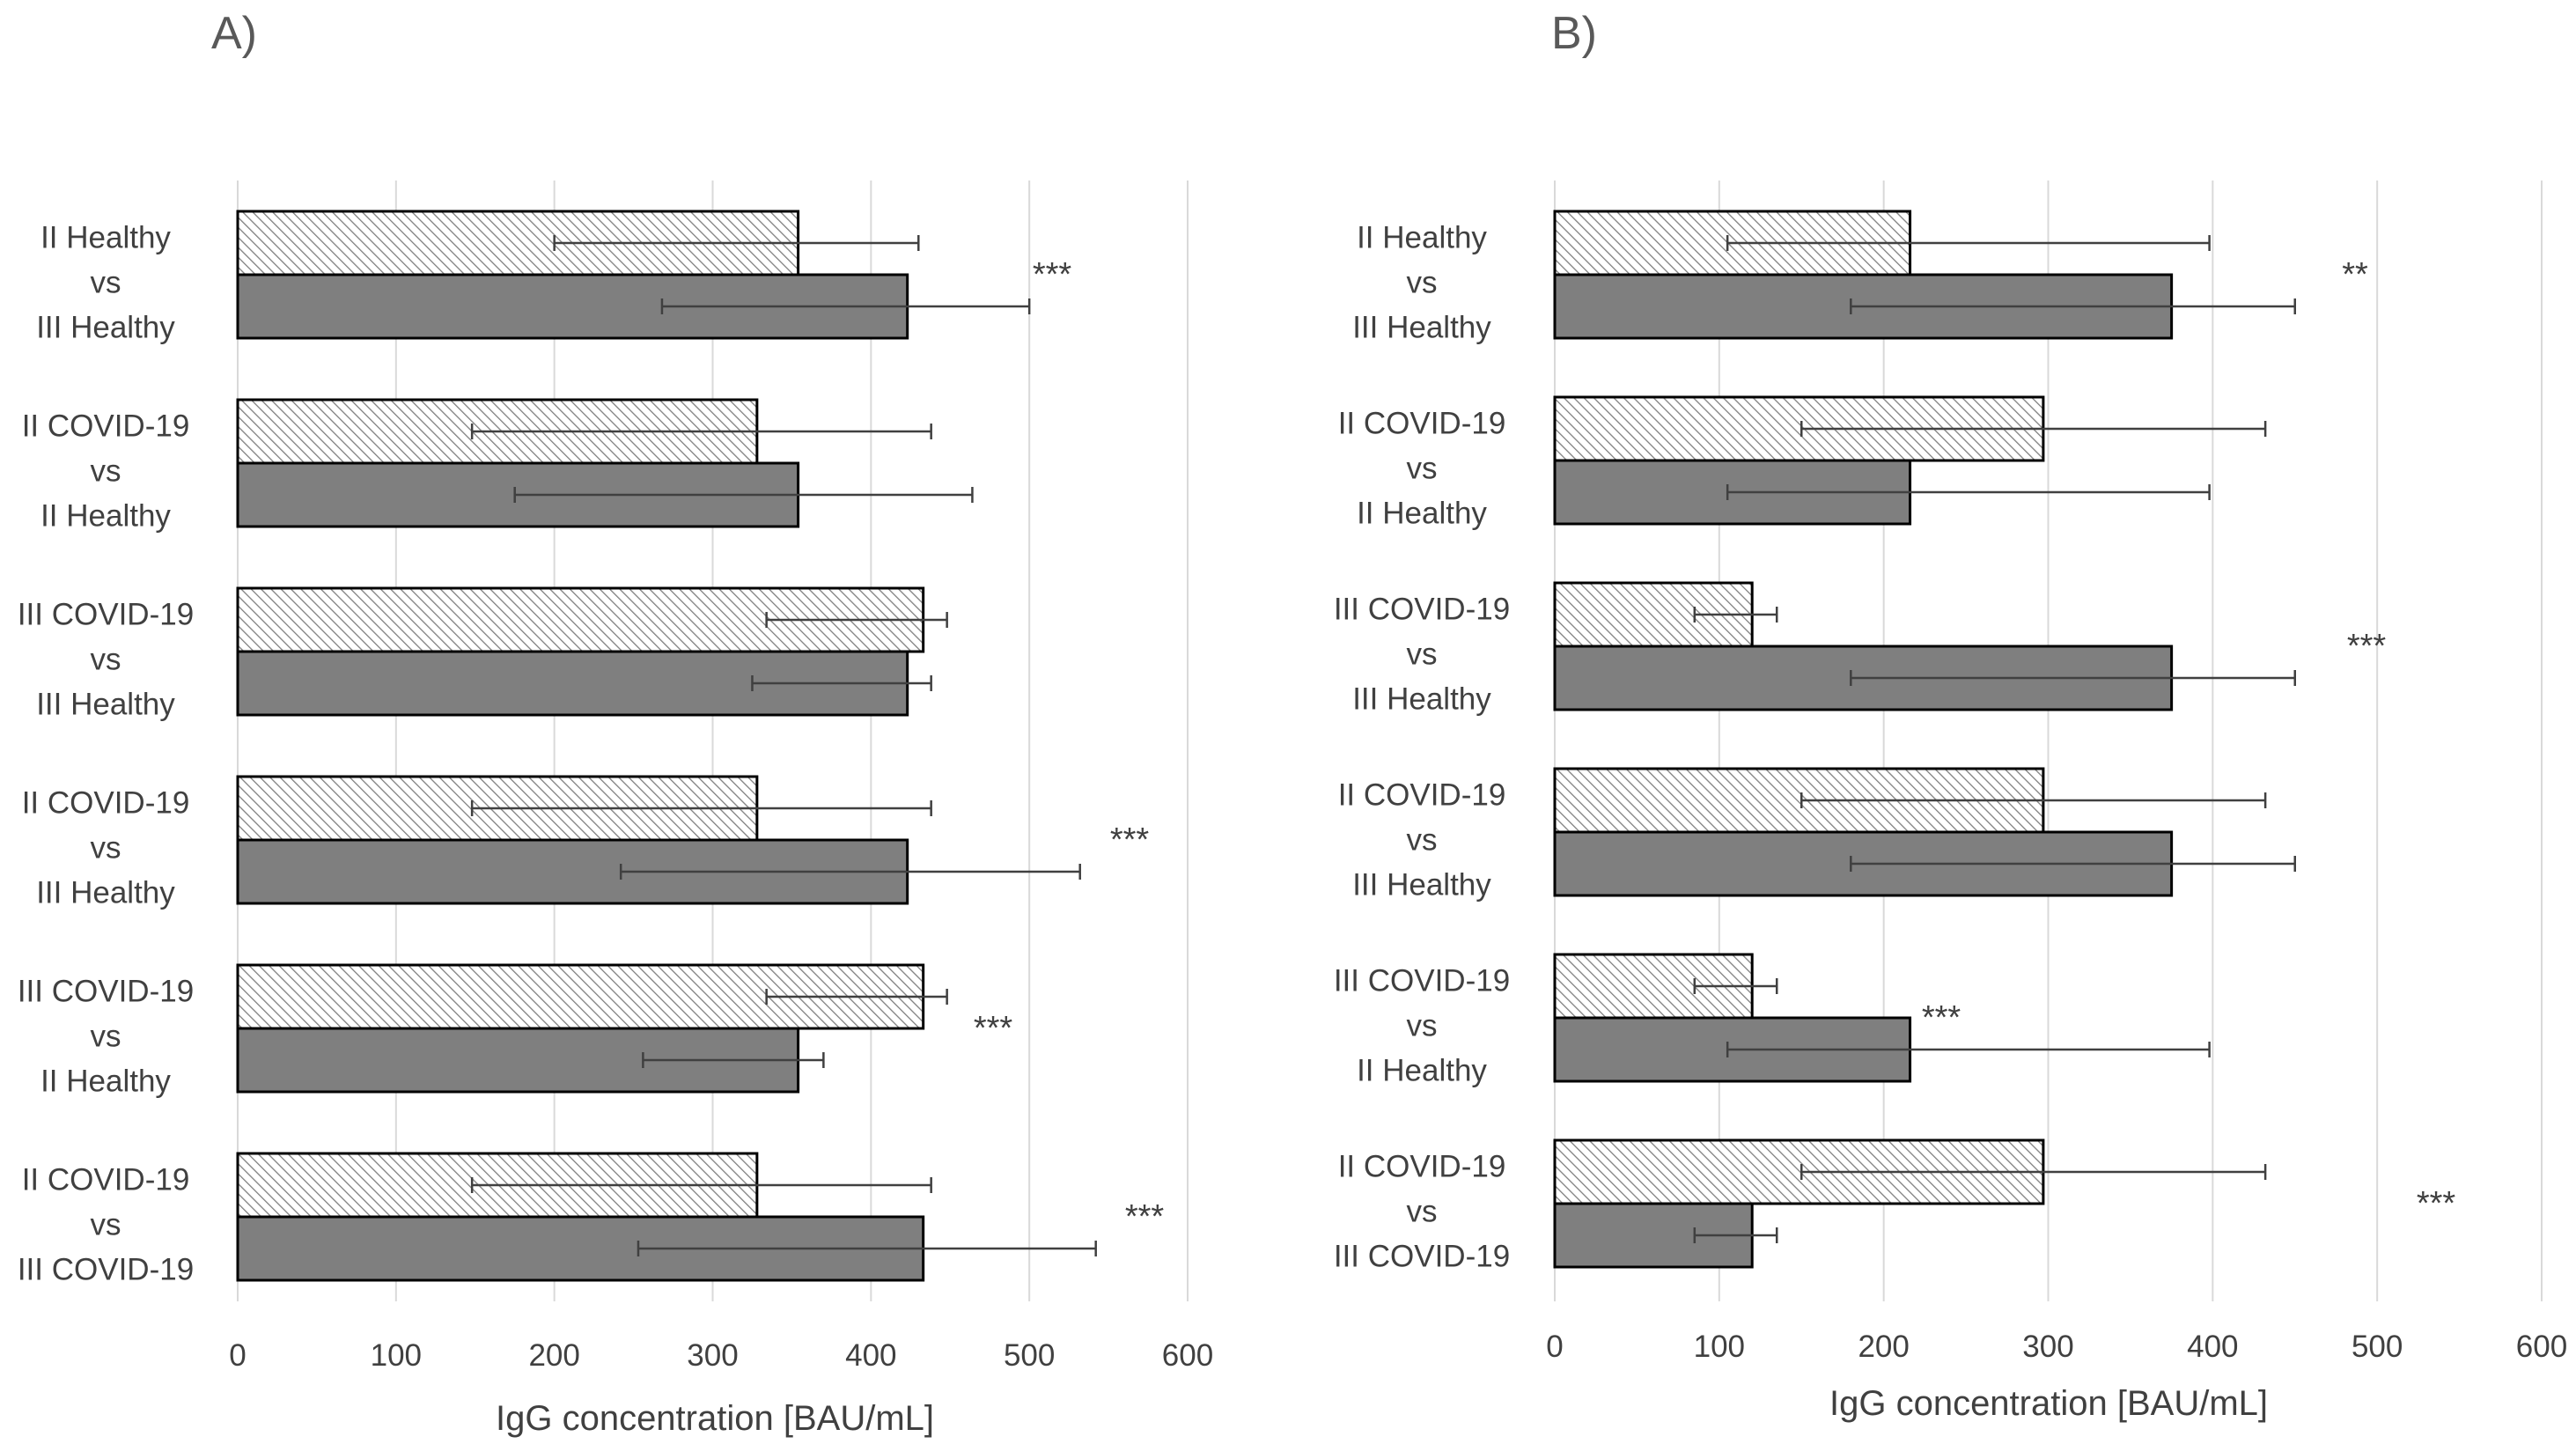 This screenshot has width=2576, height=1444. What do you see at coordinates (1860, 648) in the screenshot?
I see `bar-group: III COVID-19 vs III Healthy ***` at bounding box center [1860, 648].